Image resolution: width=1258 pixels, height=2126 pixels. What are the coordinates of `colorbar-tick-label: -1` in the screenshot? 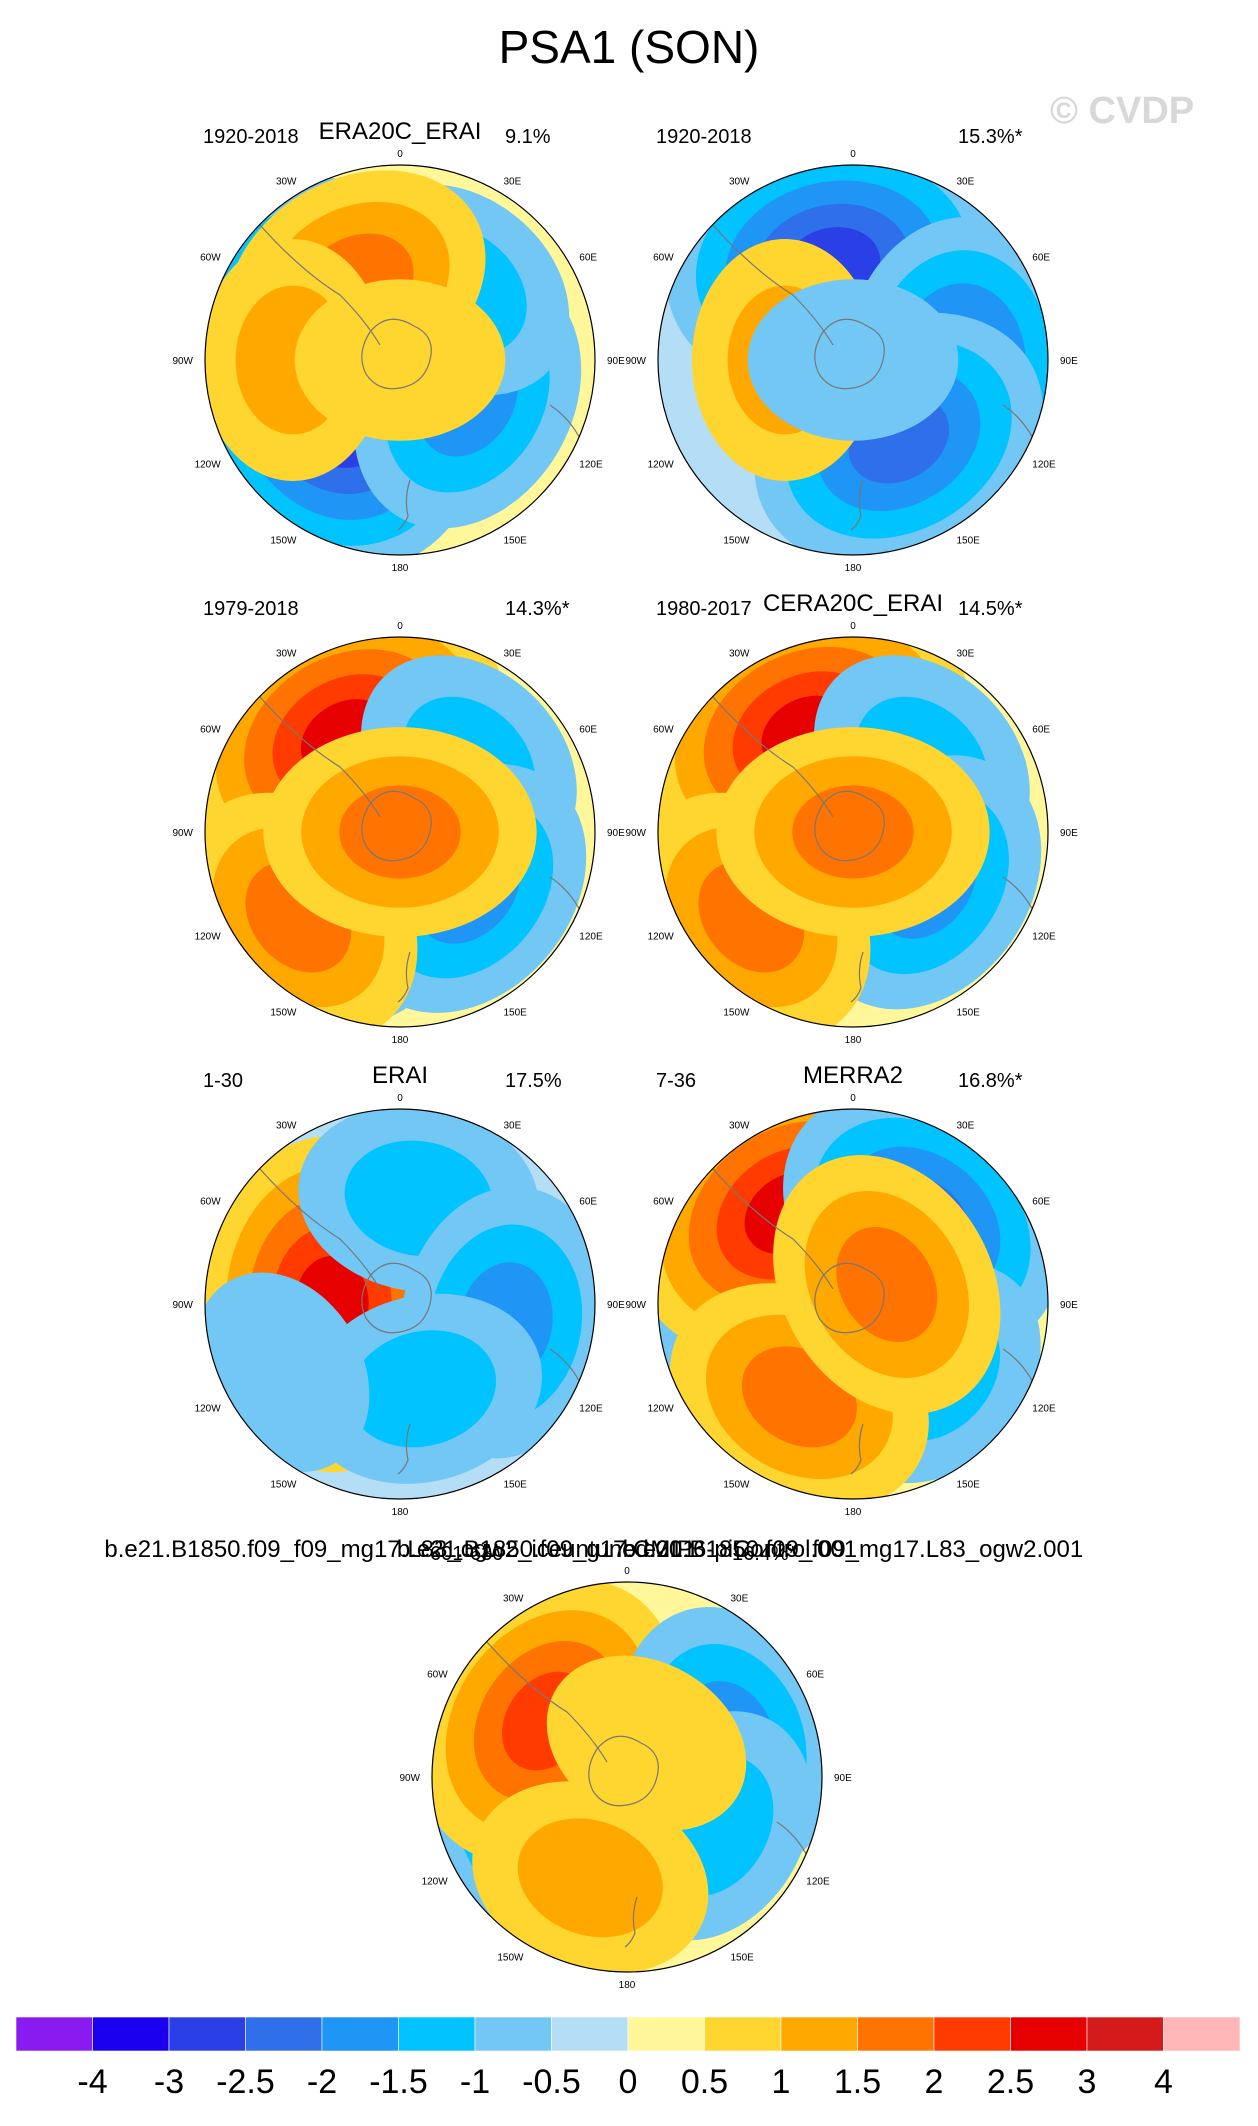 It's located at (475, 2082).